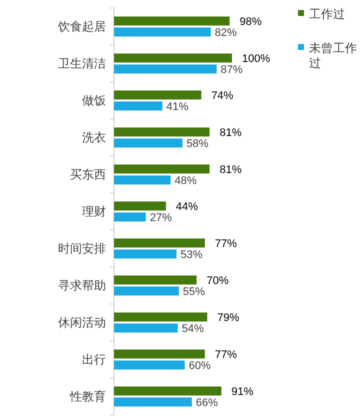  What do you see at coordinates (94, 101) in the screenshot?
I see `y-tick-label: 做饭` at bounding box center [94, 101].